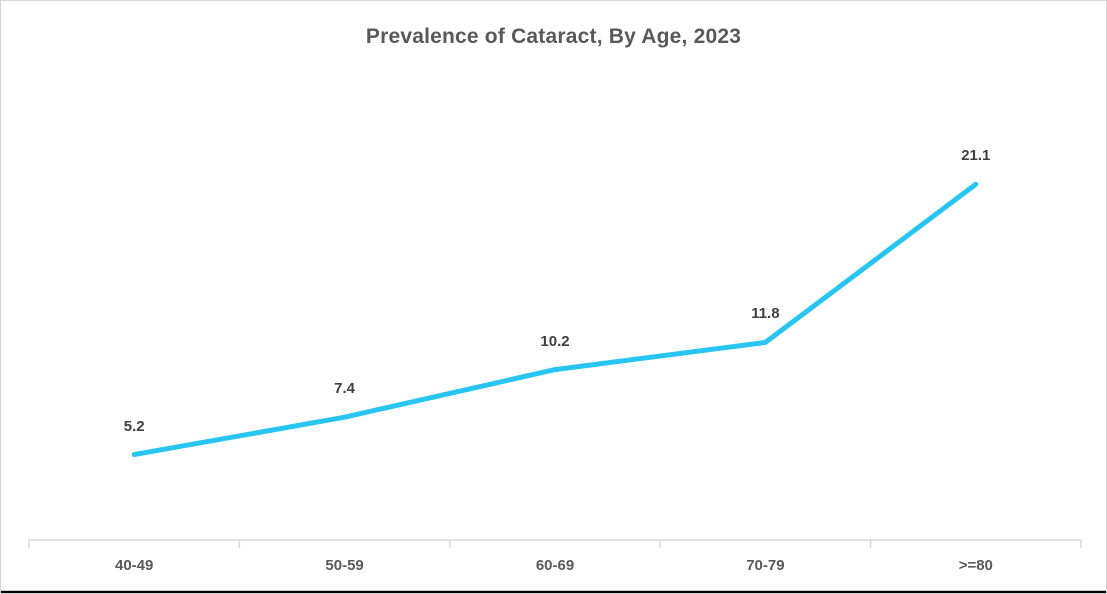 This screenshot has height=594, width=1107. What do you see at coordinates (976, 156) in the screenshot?
I see `data-label: 21.1` at bounding box center [976, 156].